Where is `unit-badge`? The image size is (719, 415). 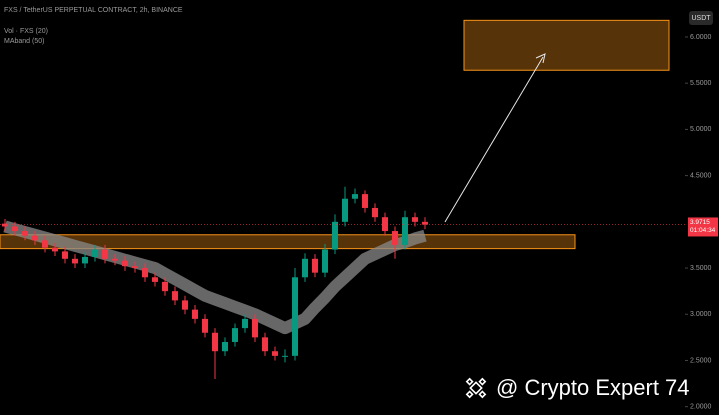
unit-badge is located at coordinates (701, 18).